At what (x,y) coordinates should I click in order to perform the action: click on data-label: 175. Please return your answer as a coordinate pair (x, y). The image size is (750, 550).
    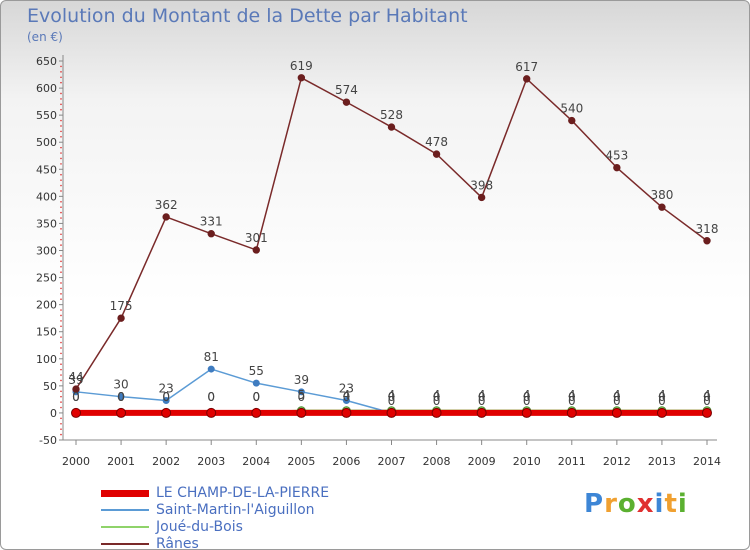
    Looking at the image, I should click on (121, 306).